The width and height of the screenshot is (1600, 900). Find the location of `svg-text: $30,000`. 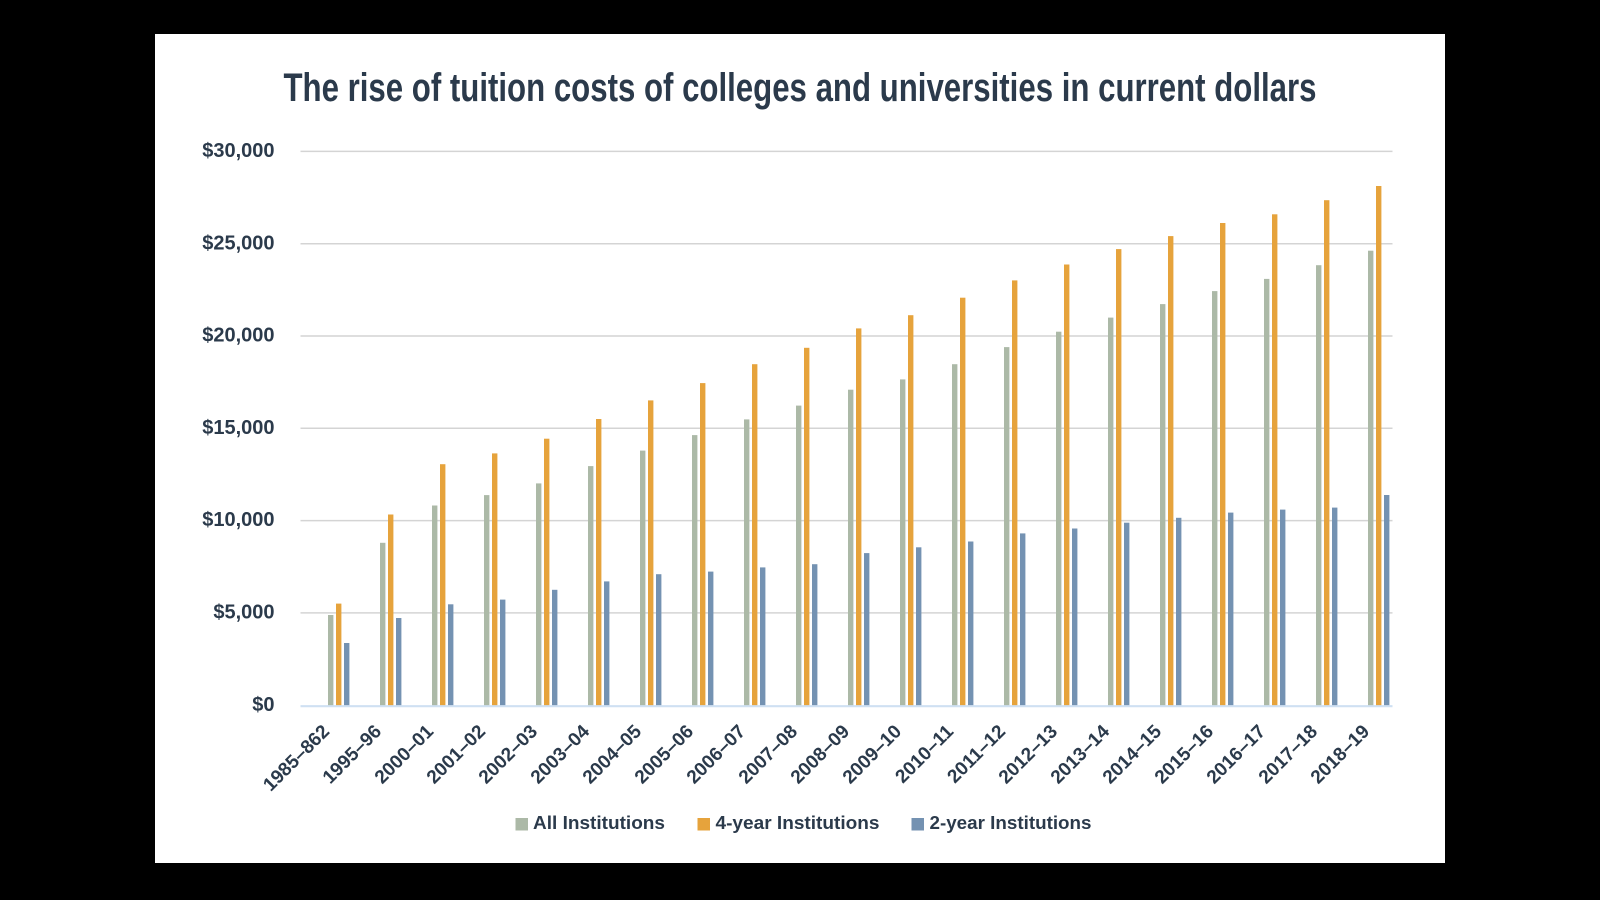

svg-text: $30,000 is located at coordinates (238, 151).